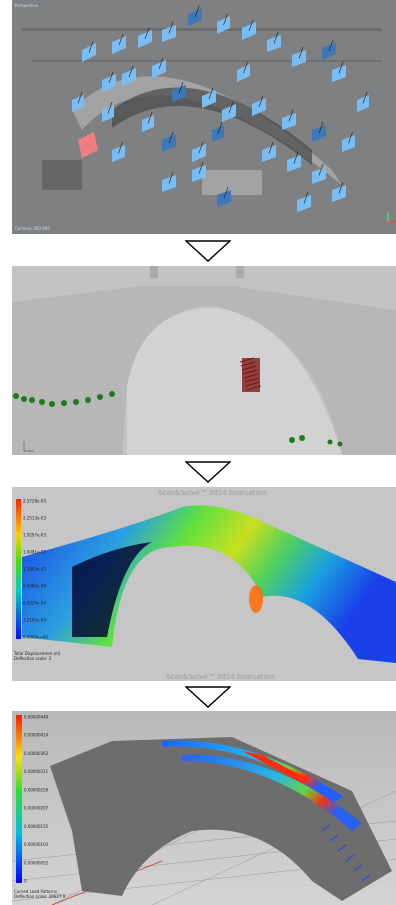 This screenshot has height=905, width=396. What do you see at coordinates (34, 603) in the screenshot?
I see `legend-tick-label: 6.4324e-04` at bounding box center [34, 603].